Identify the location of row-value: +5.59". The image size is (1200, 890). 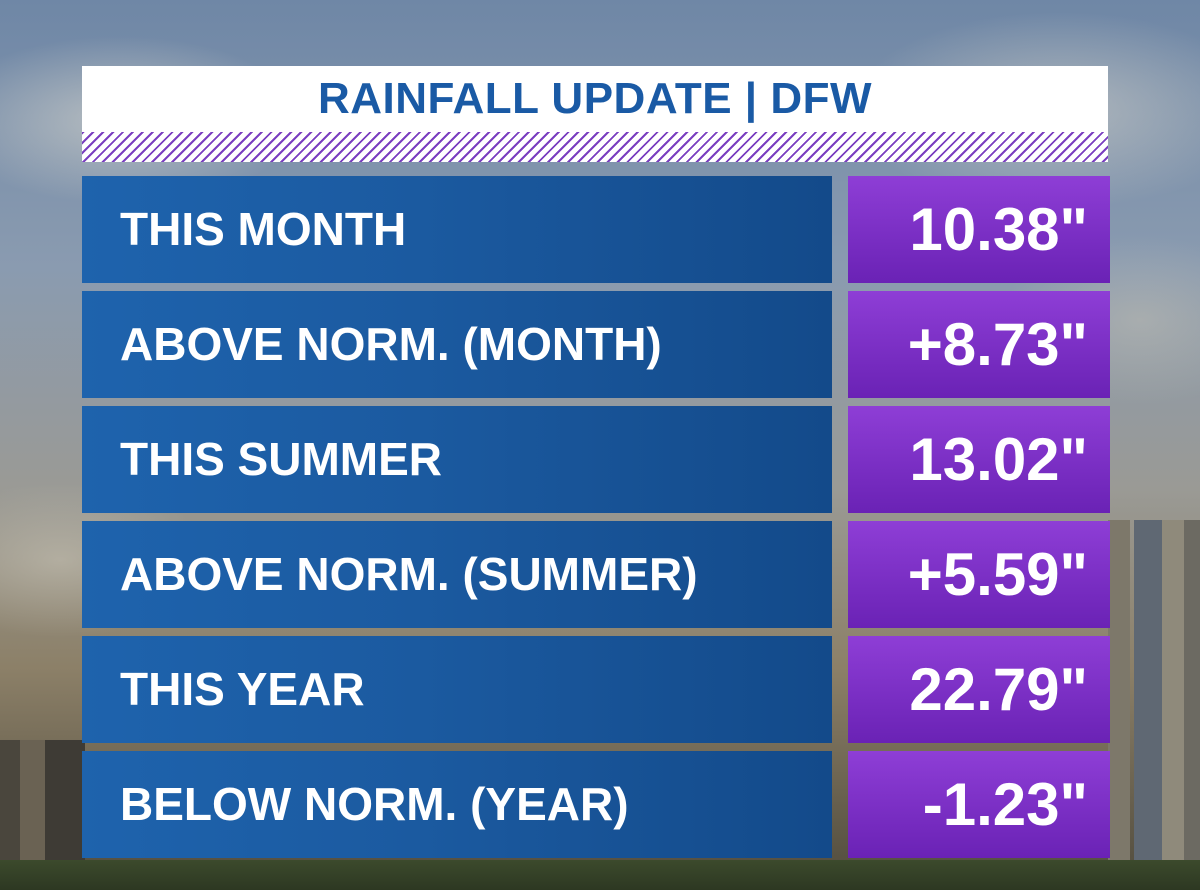
(997, 574).